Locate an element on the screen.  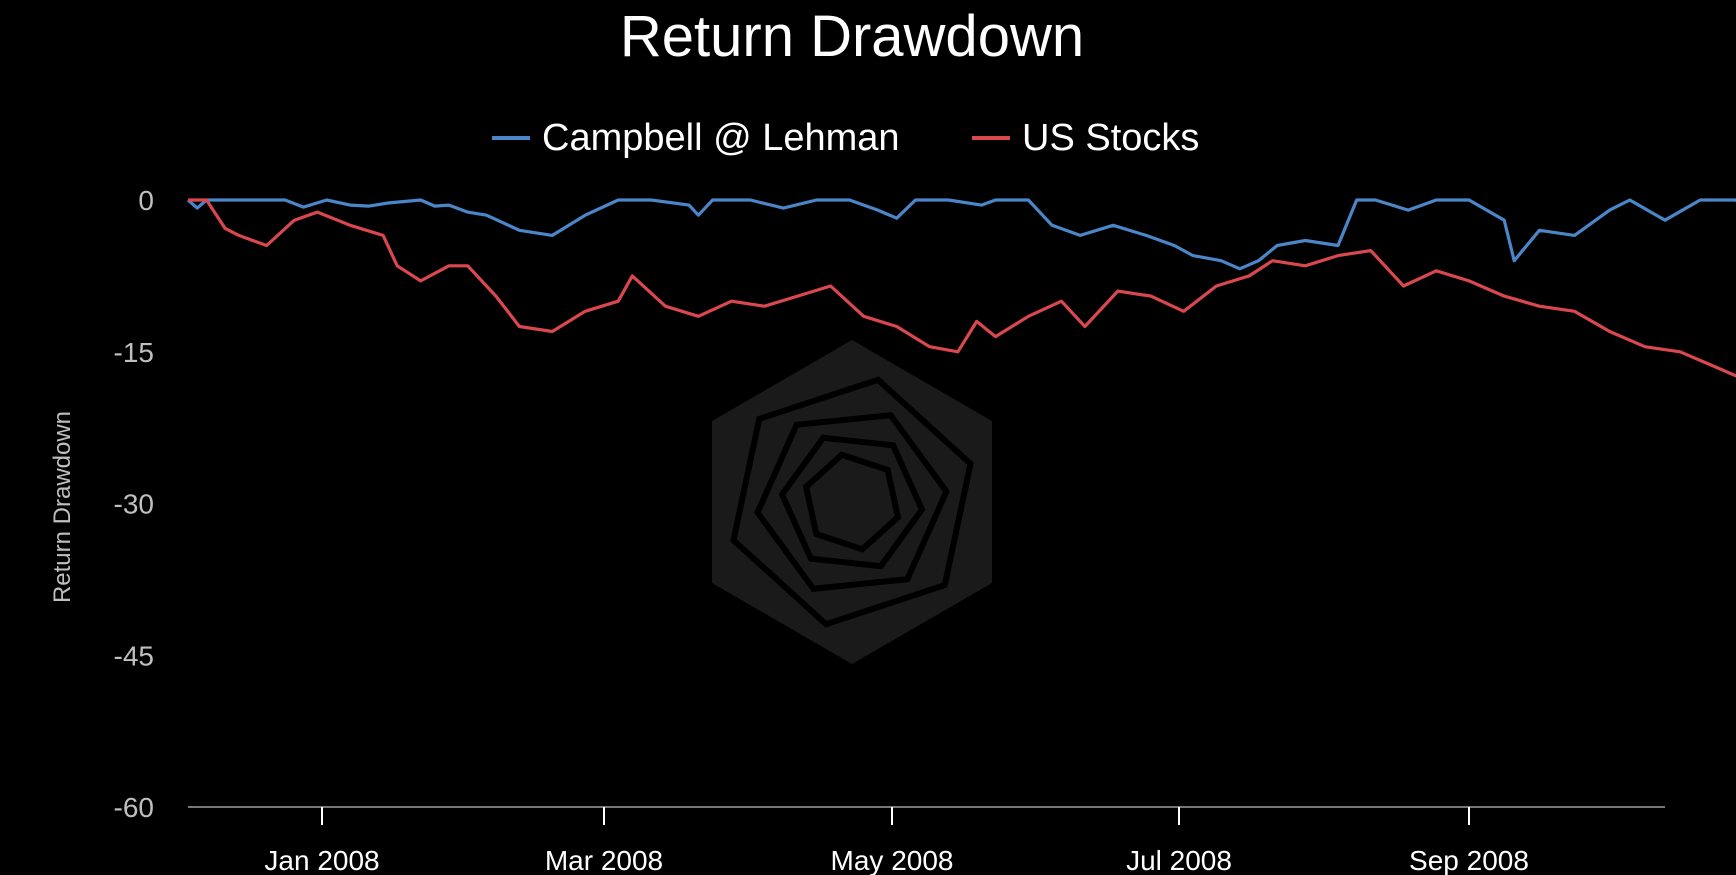
y-axis-label: Return Drawdown is located at coordinates (62, 507).